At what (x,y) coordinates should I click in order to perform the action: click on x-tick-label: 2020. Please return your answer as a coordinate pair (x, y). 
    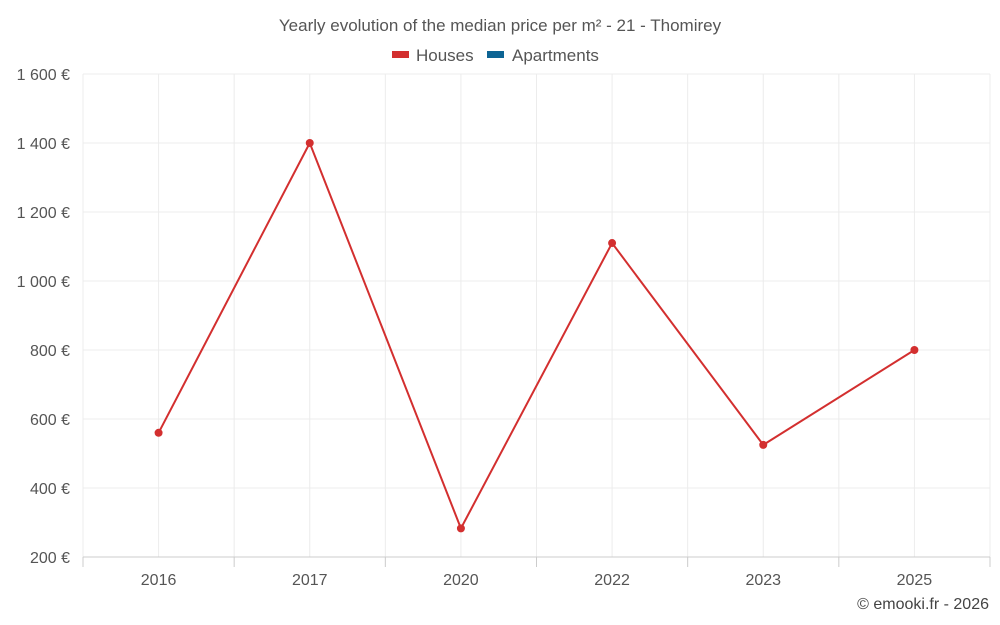
    Looking at the image, I should click on (461, 580).